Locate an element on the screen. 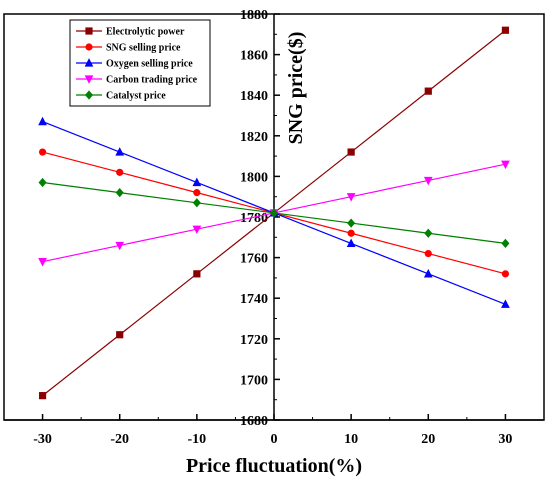  legend-label-catalyst-price: Catalyst price is located at coordinates (136, 96).